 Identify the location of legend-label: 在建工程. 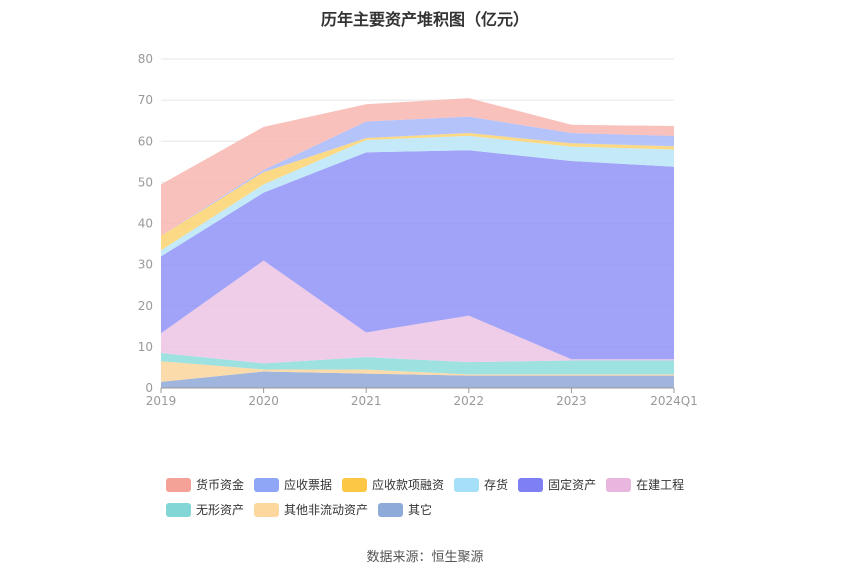
(660, 484).